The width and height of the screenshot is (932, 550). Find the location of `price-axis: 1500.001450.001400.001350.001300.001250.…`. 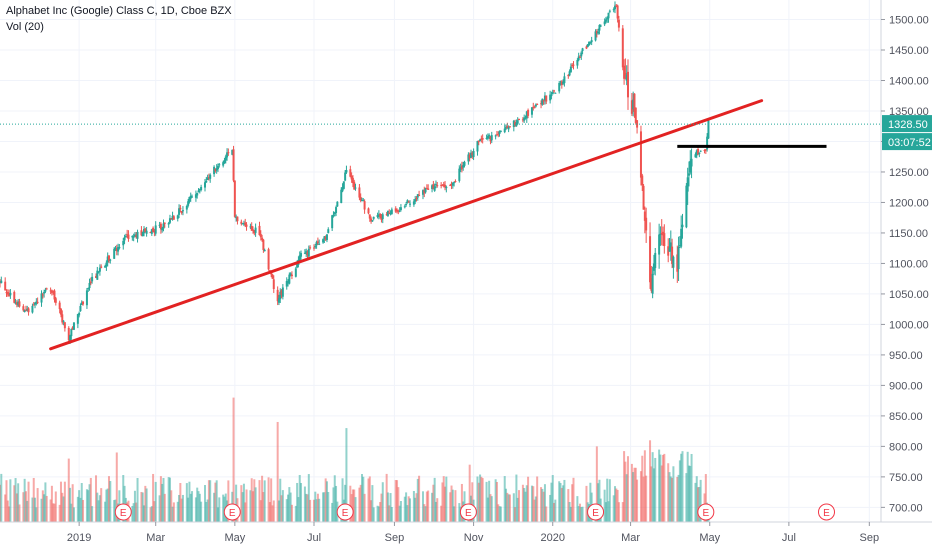

price-axis: 1500.001450.001400.001350.001300.001250.… is located at coordinates (906, 275).